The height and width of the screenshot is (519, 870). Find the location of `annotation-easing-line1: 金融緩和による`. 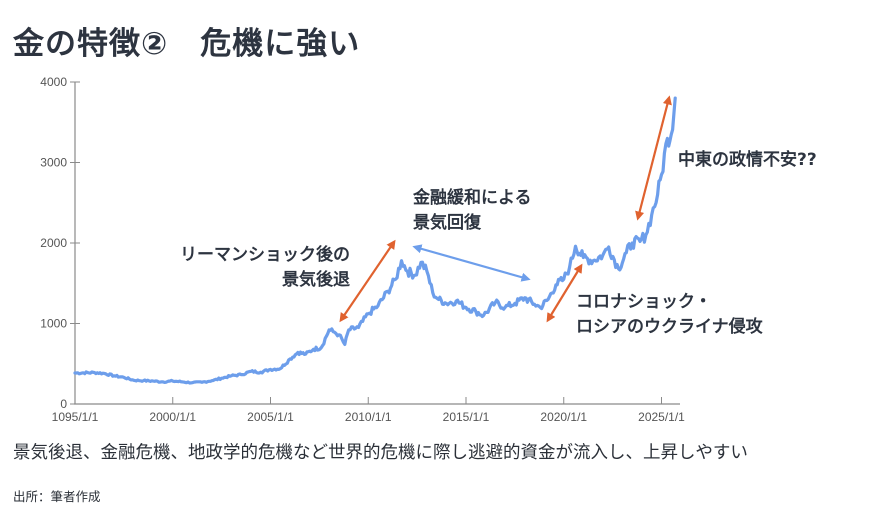

annotation-easing-line1: 金融緩和による is located at coordinates (472, 198).